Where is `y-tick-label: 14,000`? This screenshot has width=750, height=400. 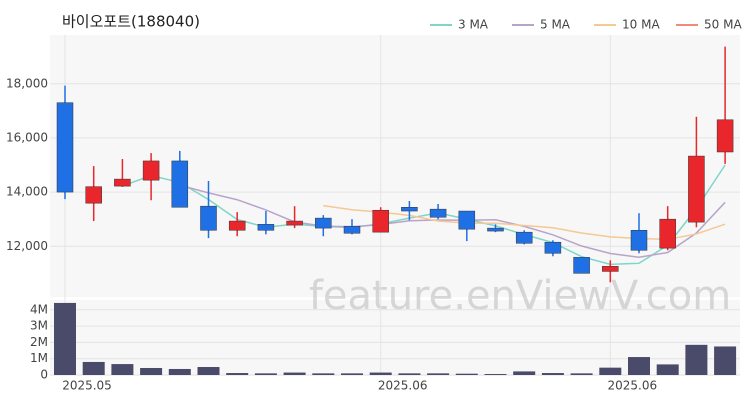
y-tick-label: 14,000 is located at coordinates (27, 192).